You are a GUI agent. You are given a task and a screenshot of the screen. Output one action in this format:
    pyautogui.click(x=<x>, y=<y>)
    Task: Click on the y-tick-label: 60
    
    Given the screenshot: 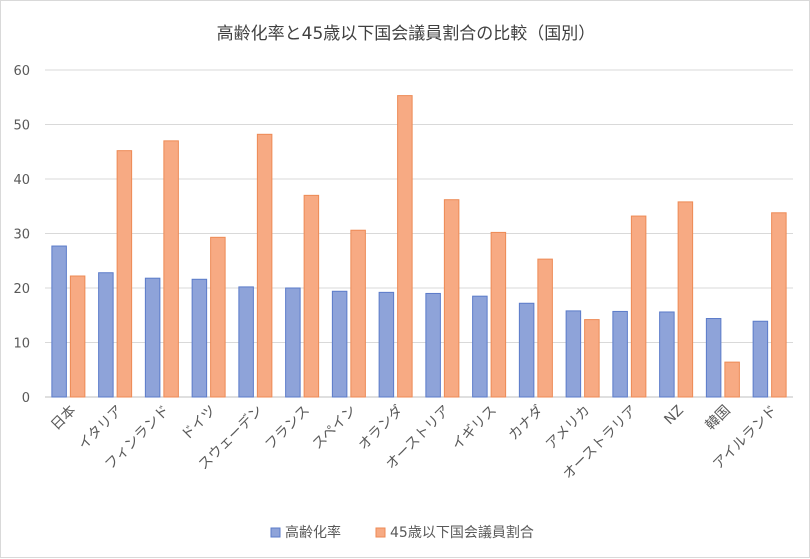 What is the action you would take?
    pyautogui.click(x=21, y=71)
    